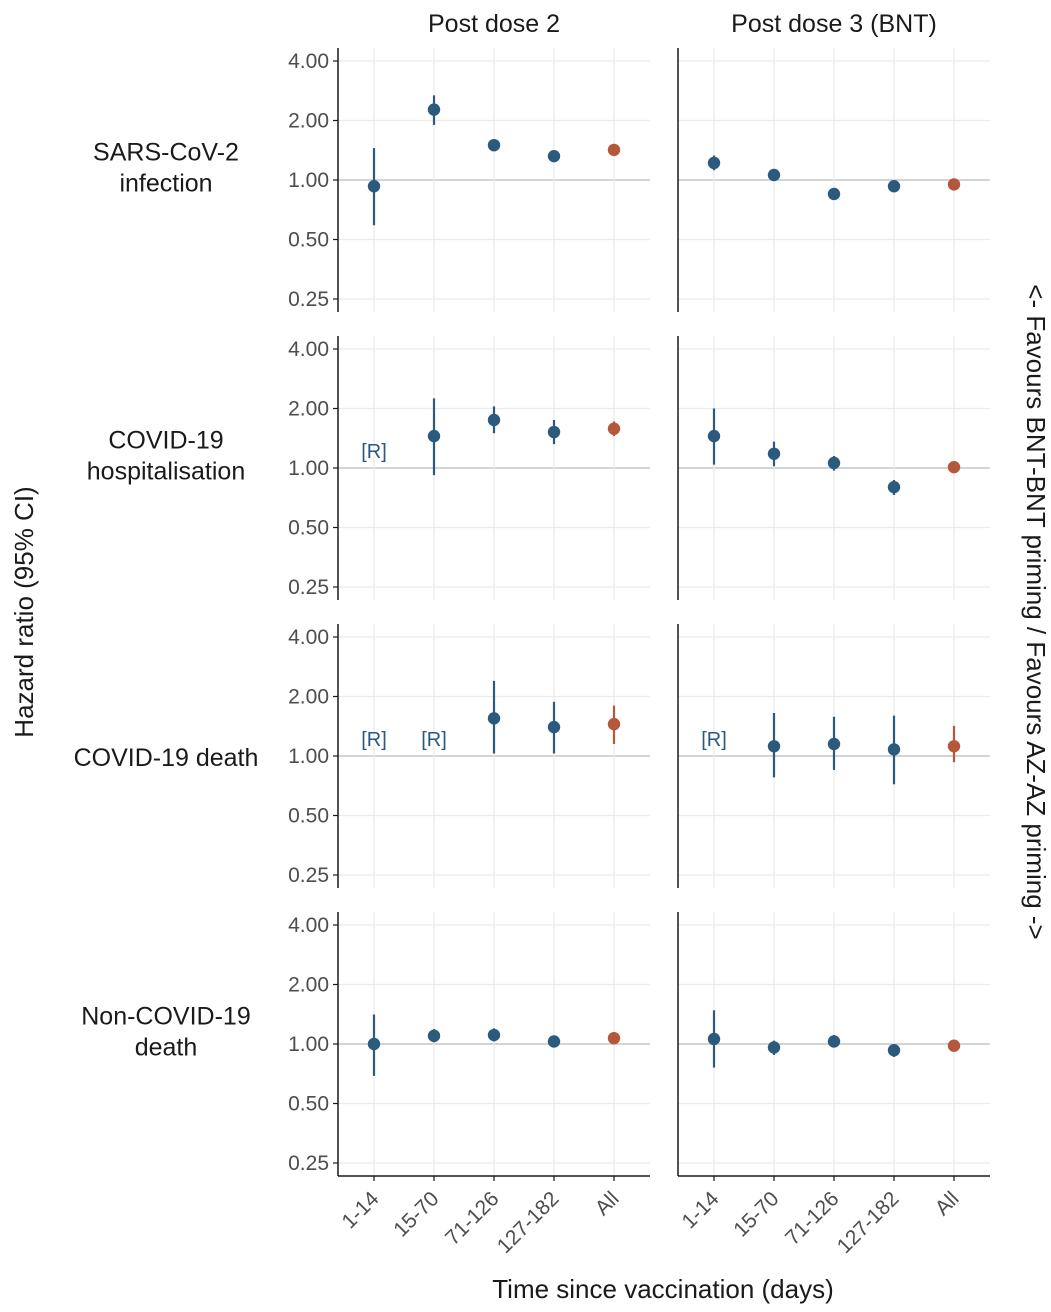  Describe the element at coordinates (166, 1017) in the screenshot. I see `row-label-line: Non-COVID-19` at that location.